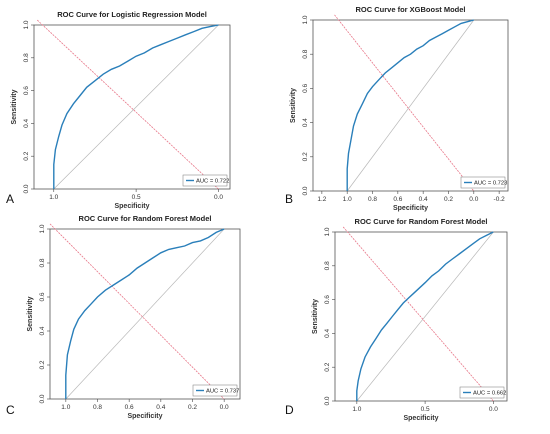 The height and width of the screenshot is (434, 550). I want to click on legend: AUC = 0.737, so click(215, 390).